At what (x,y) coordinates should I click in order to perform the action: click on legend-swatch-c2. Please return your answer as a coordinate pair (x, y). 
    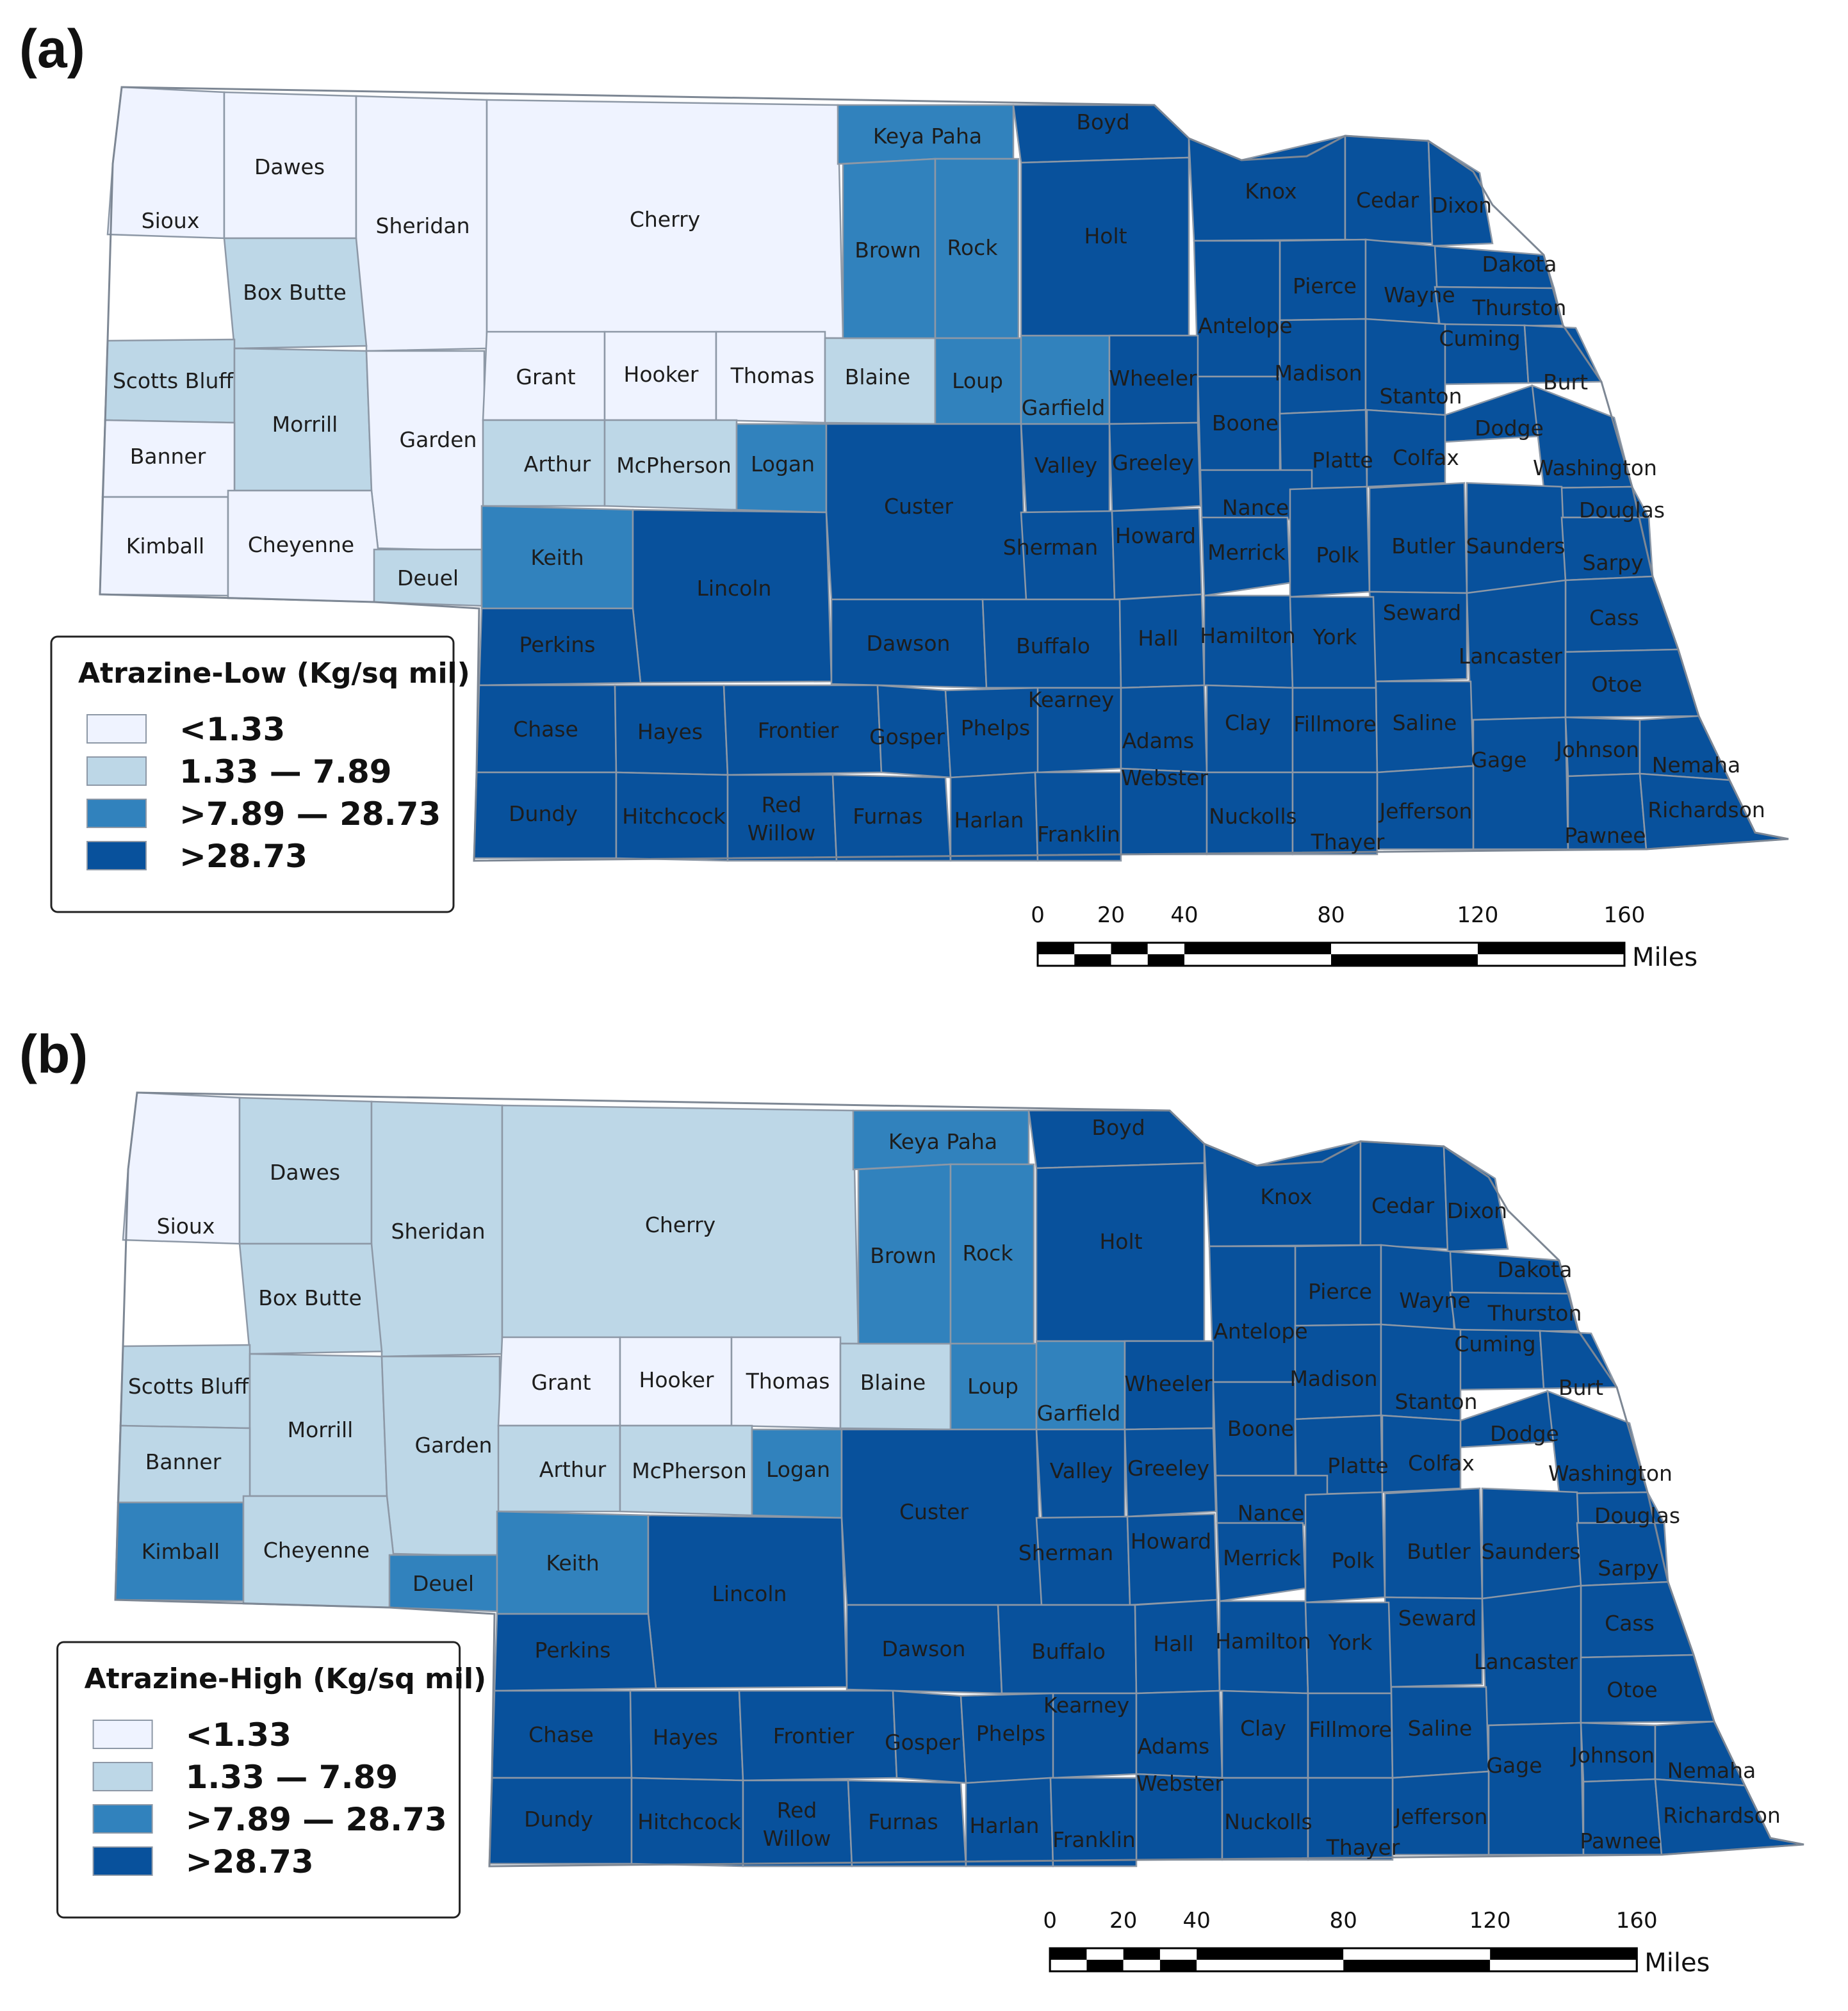
    Looking at the image, I should click on (116, 771).